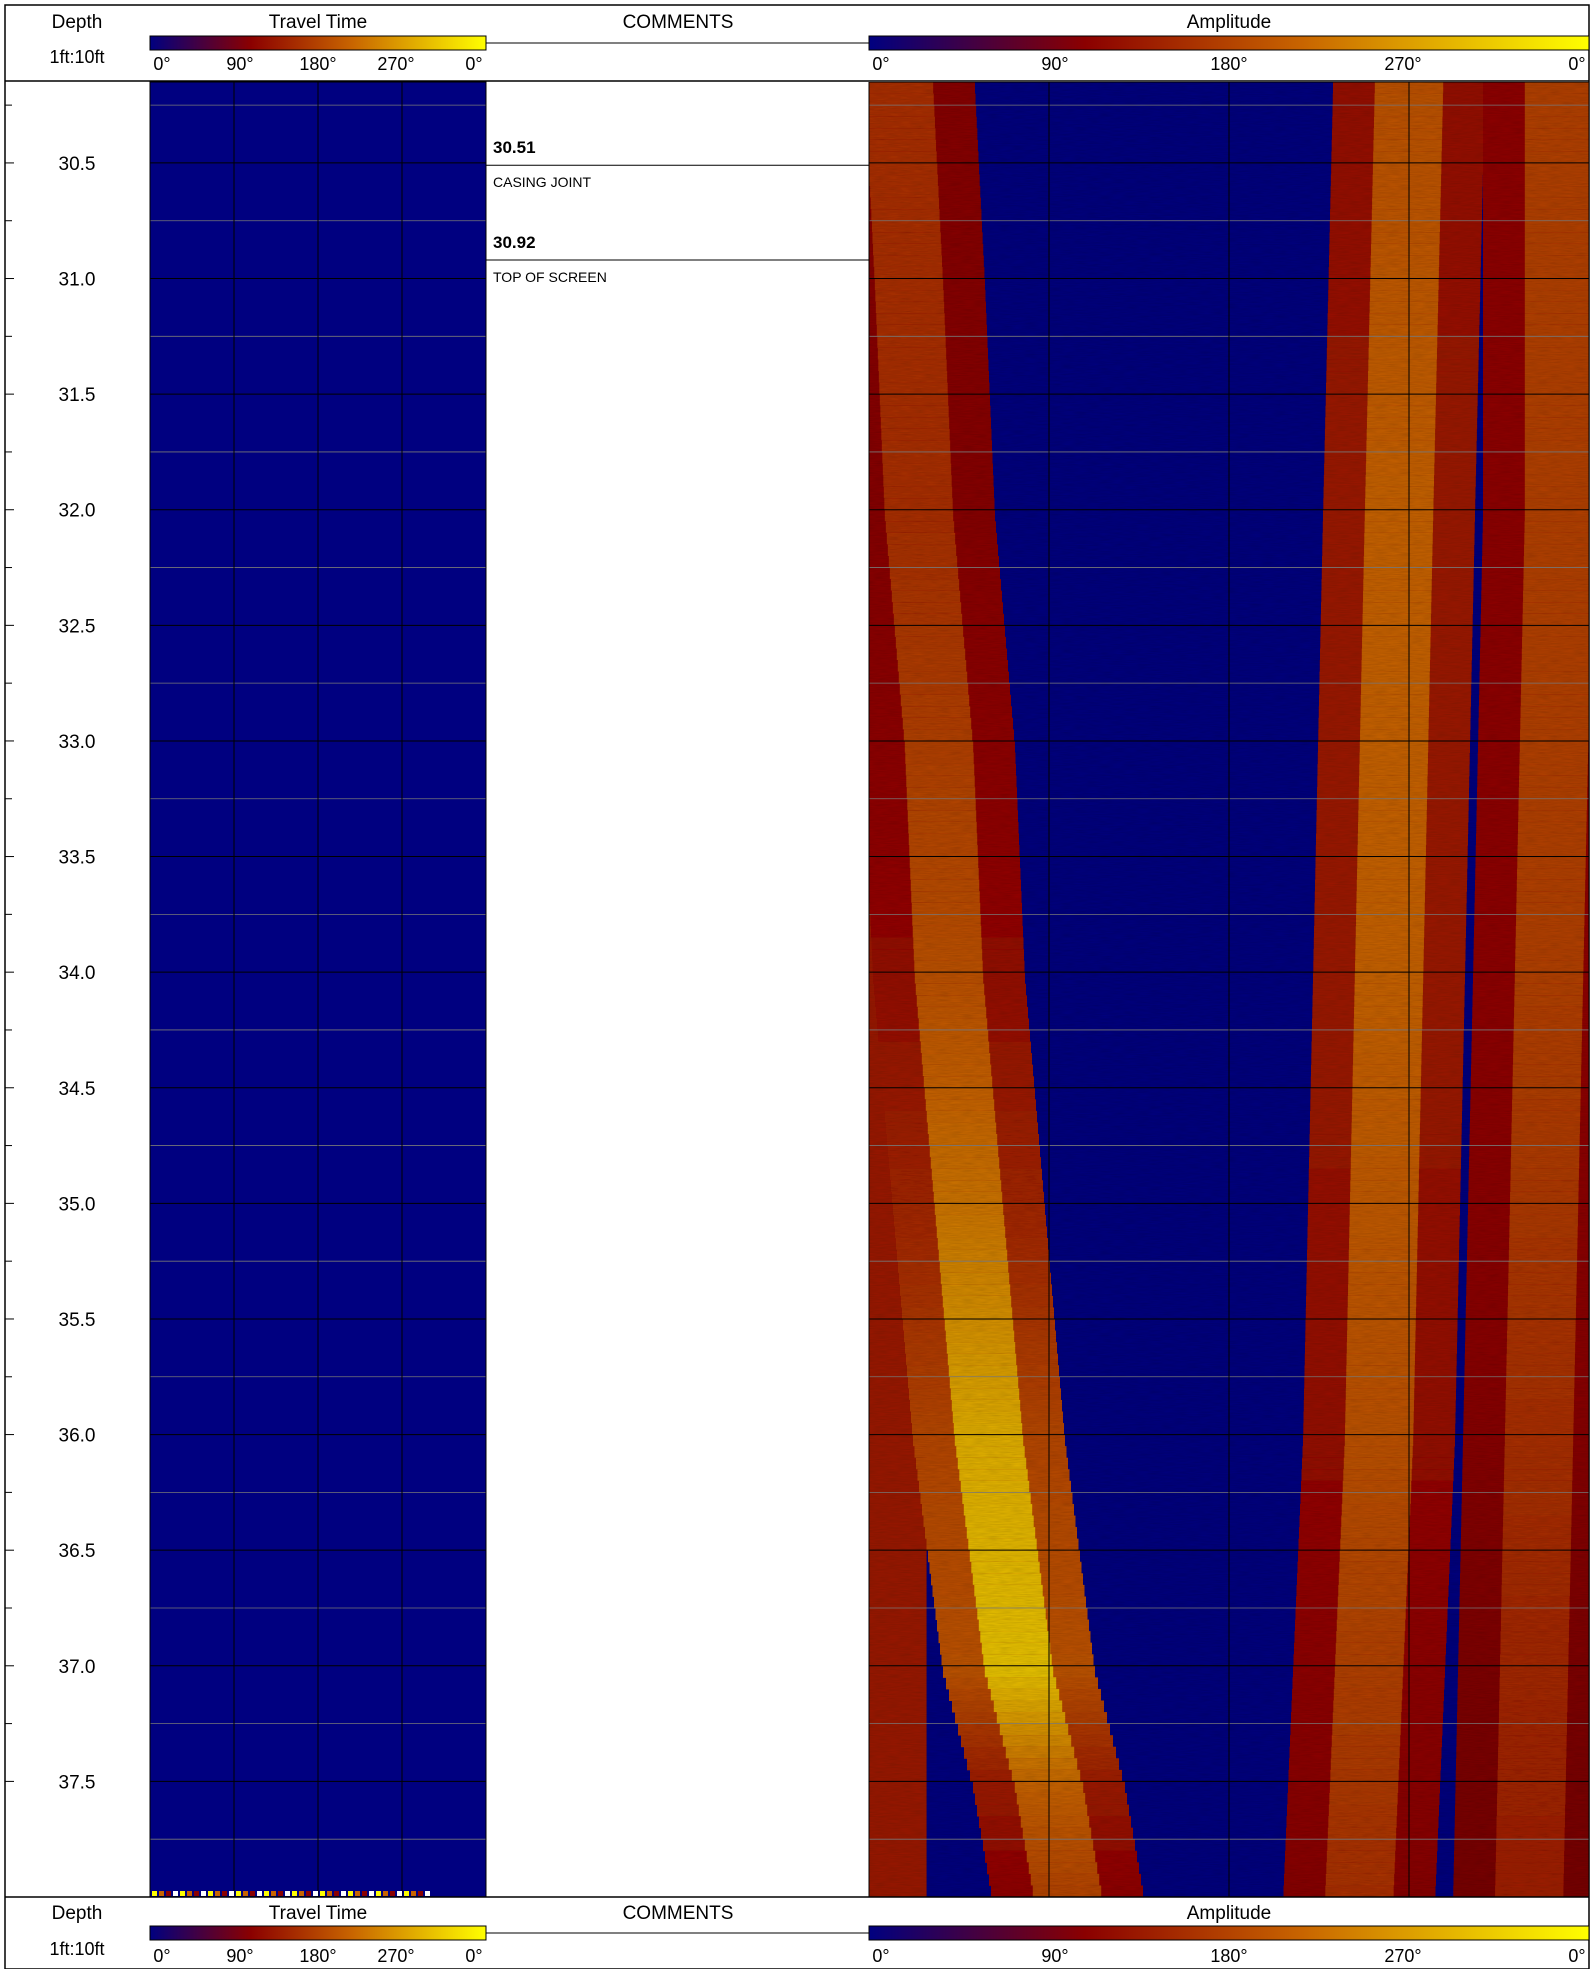  Describe the element at coordinates (1228, 64) in the screenshot. I see `amplitude-ticks: 0° 90° 180° 270° 0°` at that location.